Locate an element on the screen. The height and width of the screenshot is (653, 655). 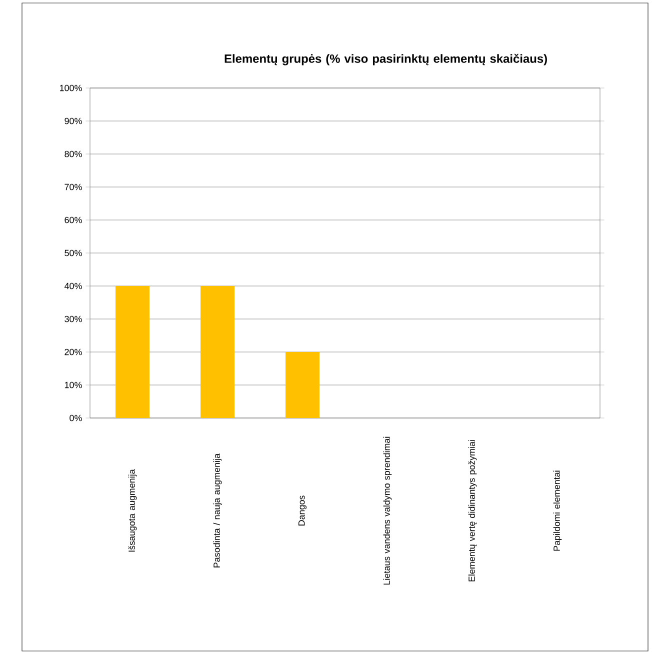
y-tick-label: 50% is located at coordinates (73, 253).